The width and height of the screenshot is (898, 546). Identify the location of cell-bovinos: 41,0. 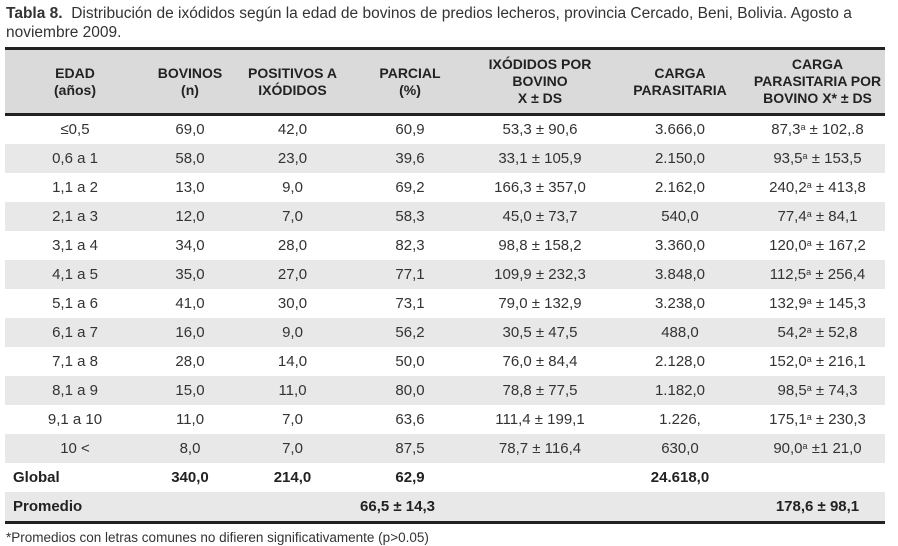
(190, 303).